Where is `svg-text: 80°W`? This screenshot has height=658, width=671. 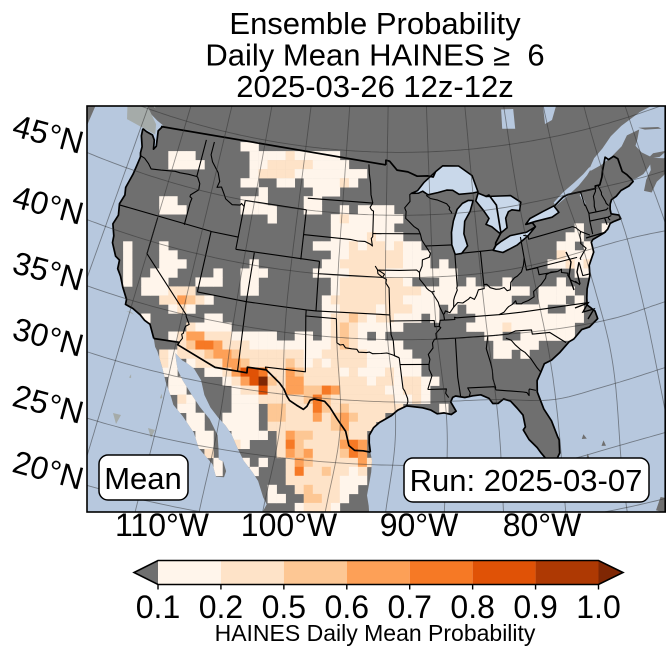
svg-text: 80°W is located at coordinates (542, 525).